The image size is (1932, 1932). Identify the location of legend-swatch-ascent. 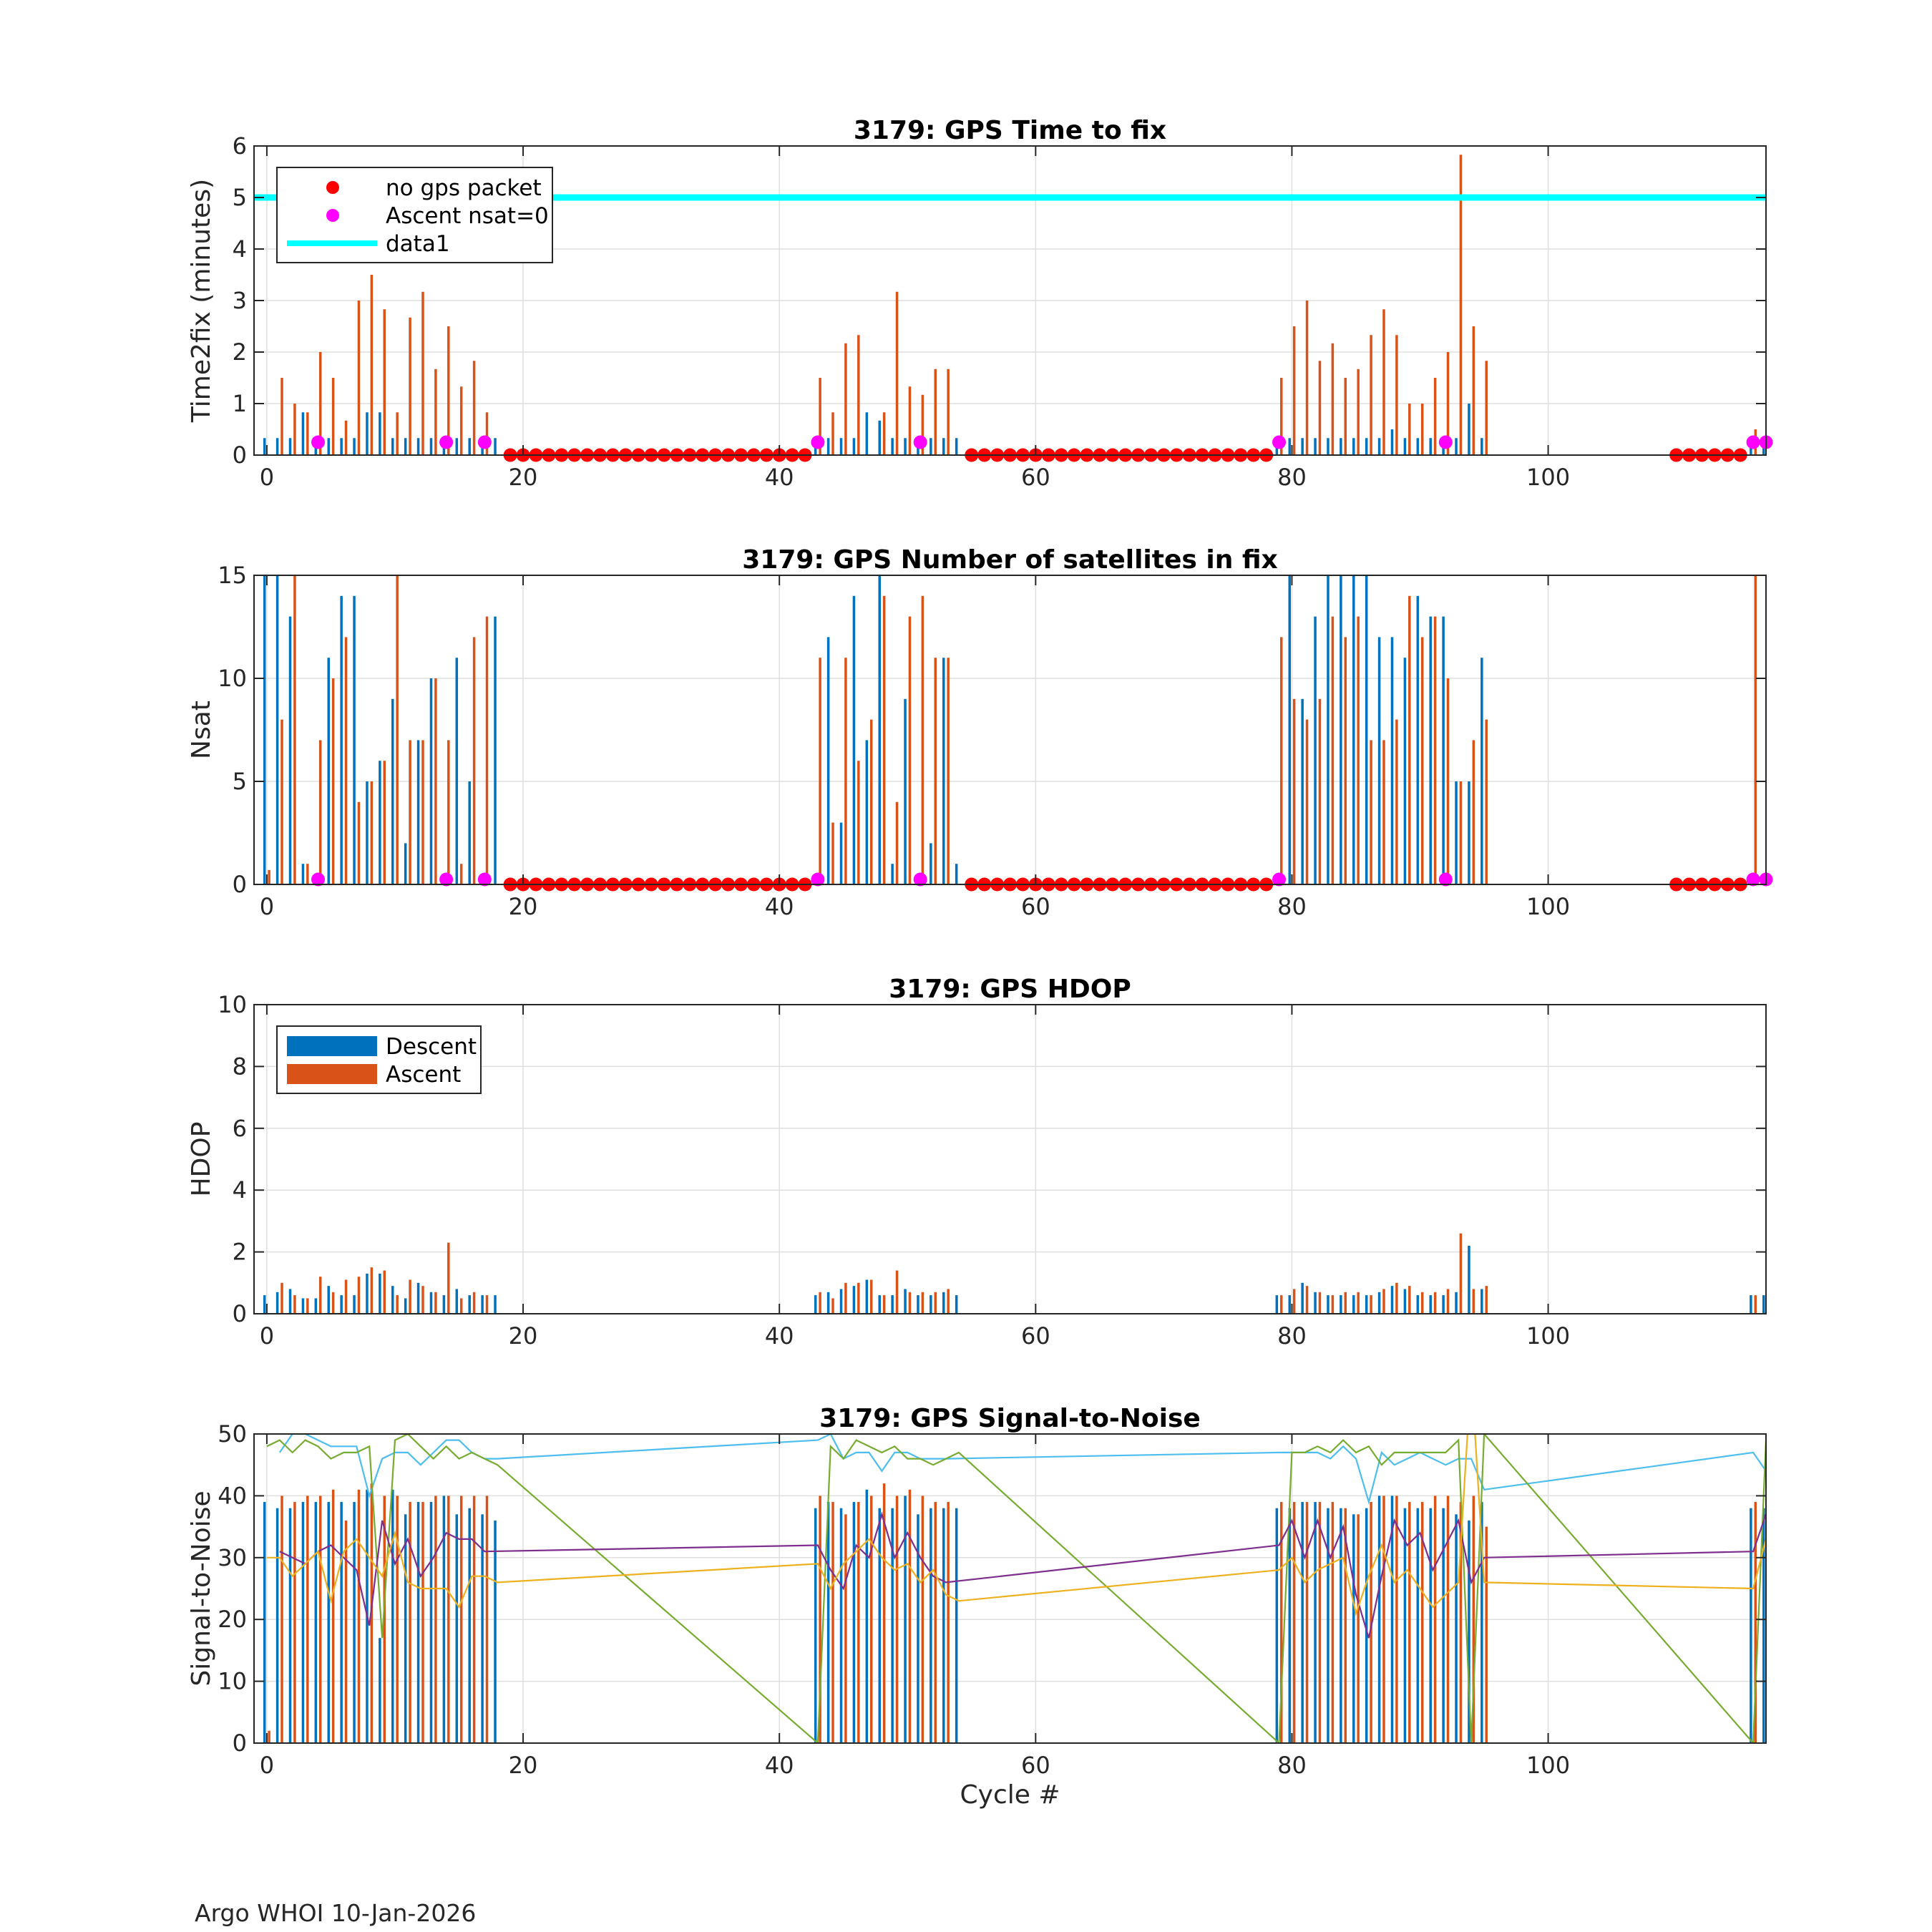
(332, 1074).